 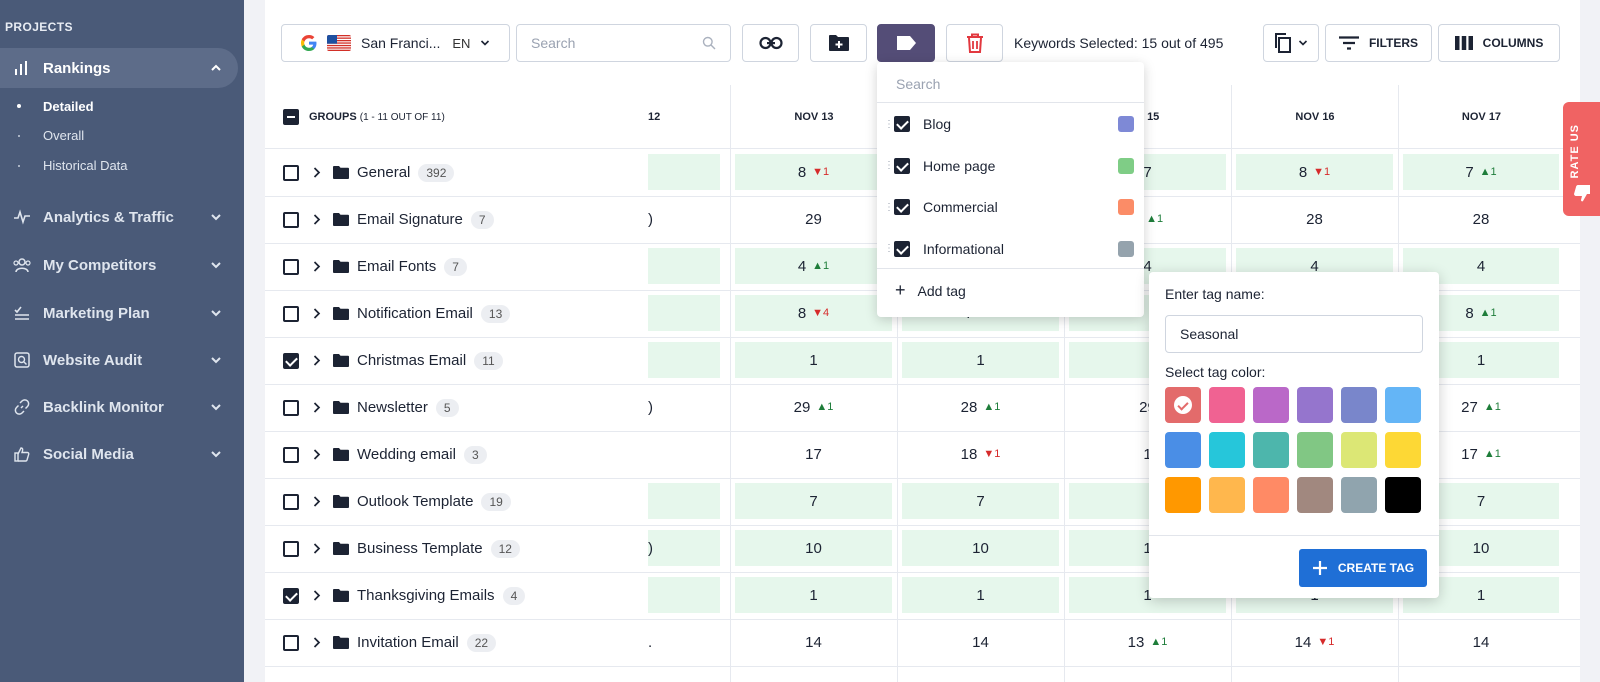 I want to click on nav-rankings: Rankings, so click(x=119, y=68).